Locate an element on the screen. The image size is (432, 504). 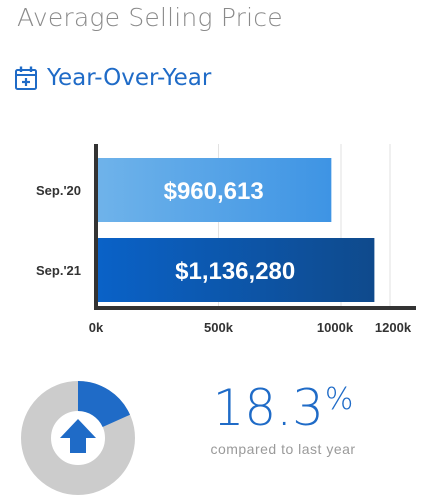
x-tick-label: 0k is located at coordinates (96, 327).